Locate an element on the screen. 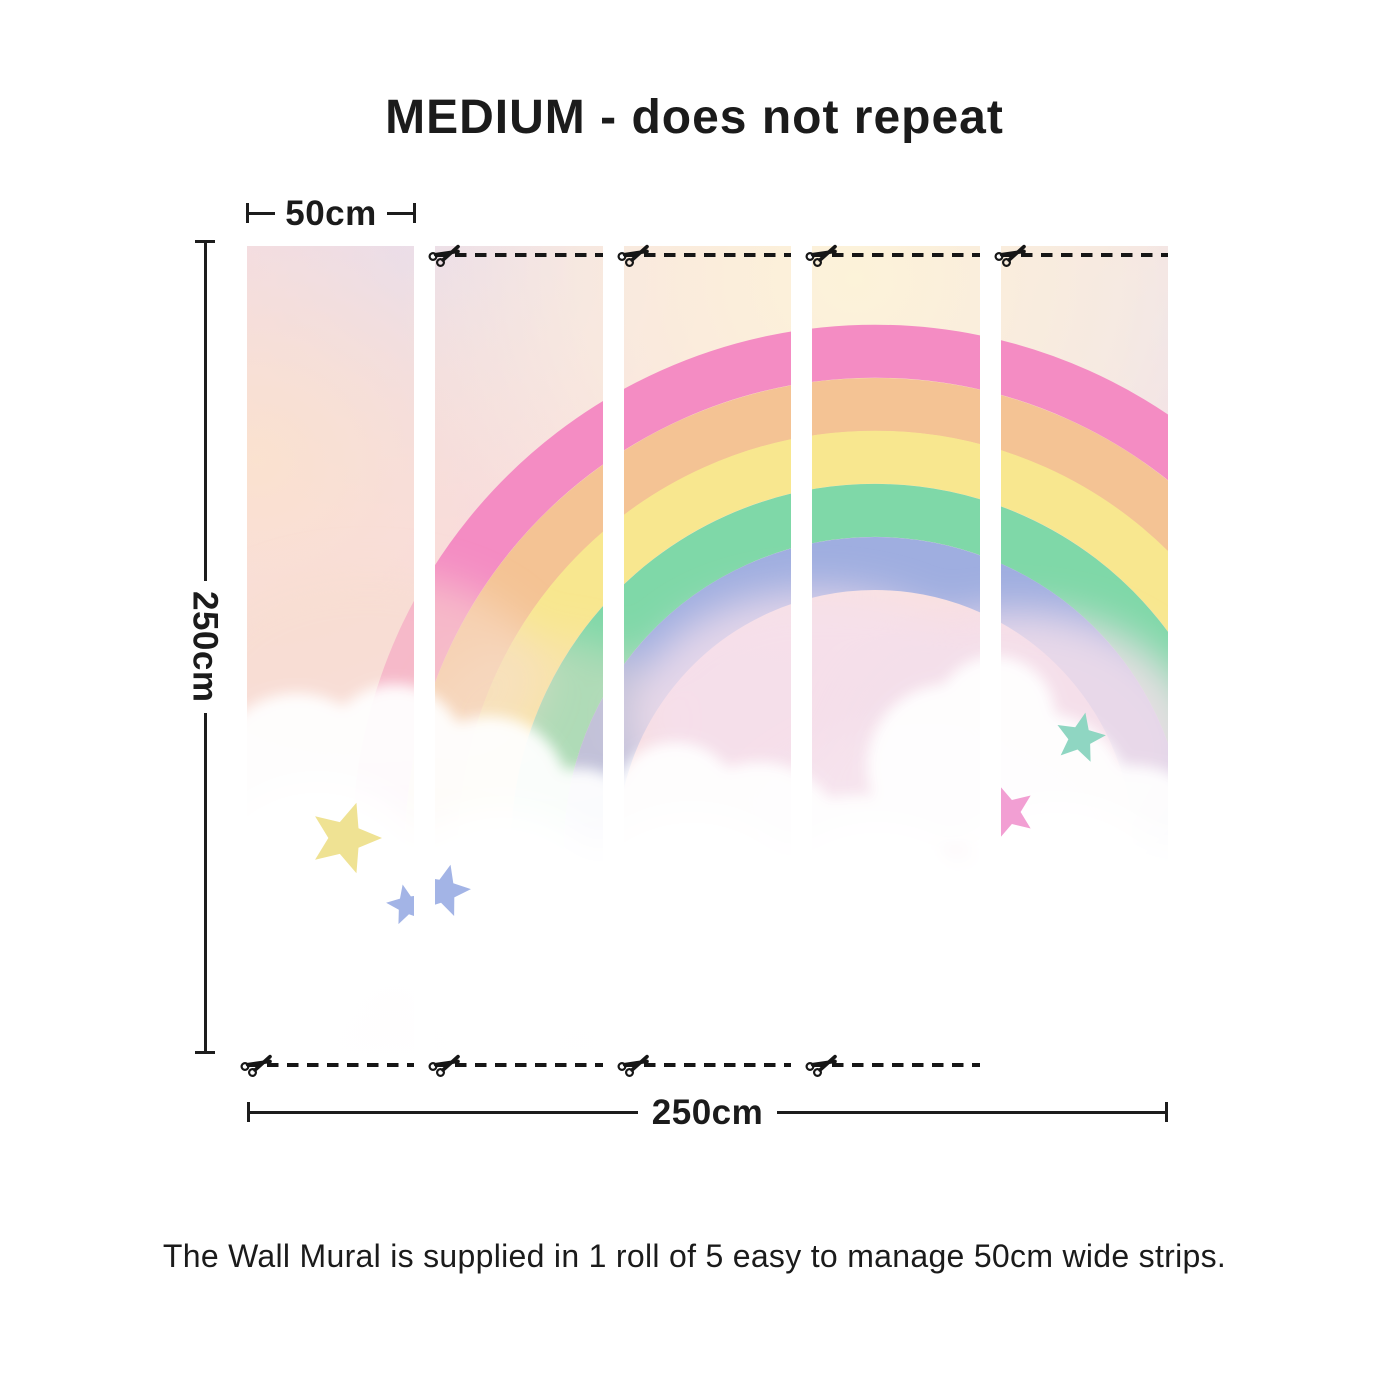  strip-width-label: 50cm is located at coordinates (331, 213).